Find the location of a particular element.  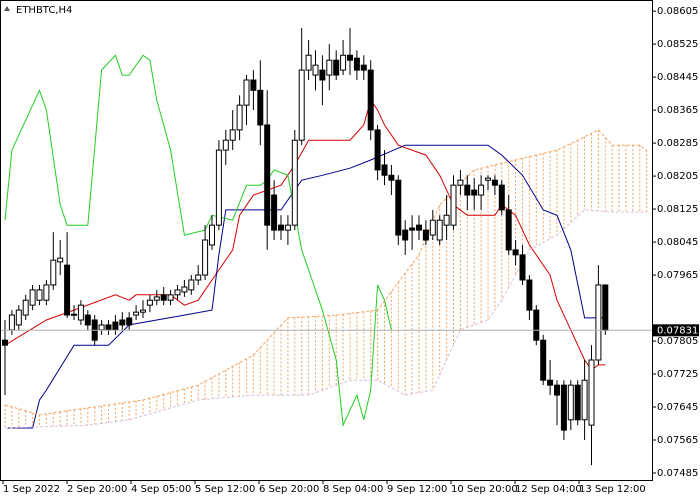

last-price-box is located at coordinates (676, 330).